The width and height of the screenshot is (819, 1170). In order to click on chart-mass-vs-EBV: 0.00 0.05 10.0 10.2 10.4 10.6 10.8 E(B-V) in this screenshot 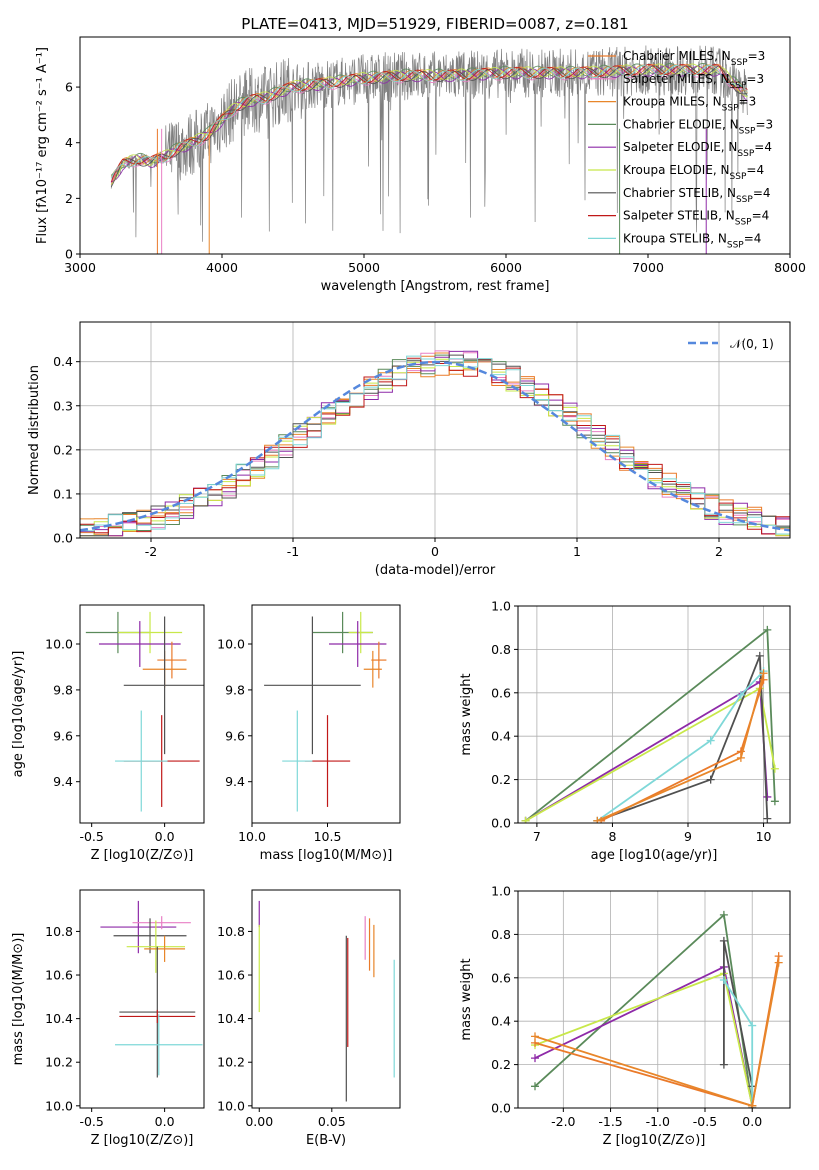, I will do `click(309, 1018)`.